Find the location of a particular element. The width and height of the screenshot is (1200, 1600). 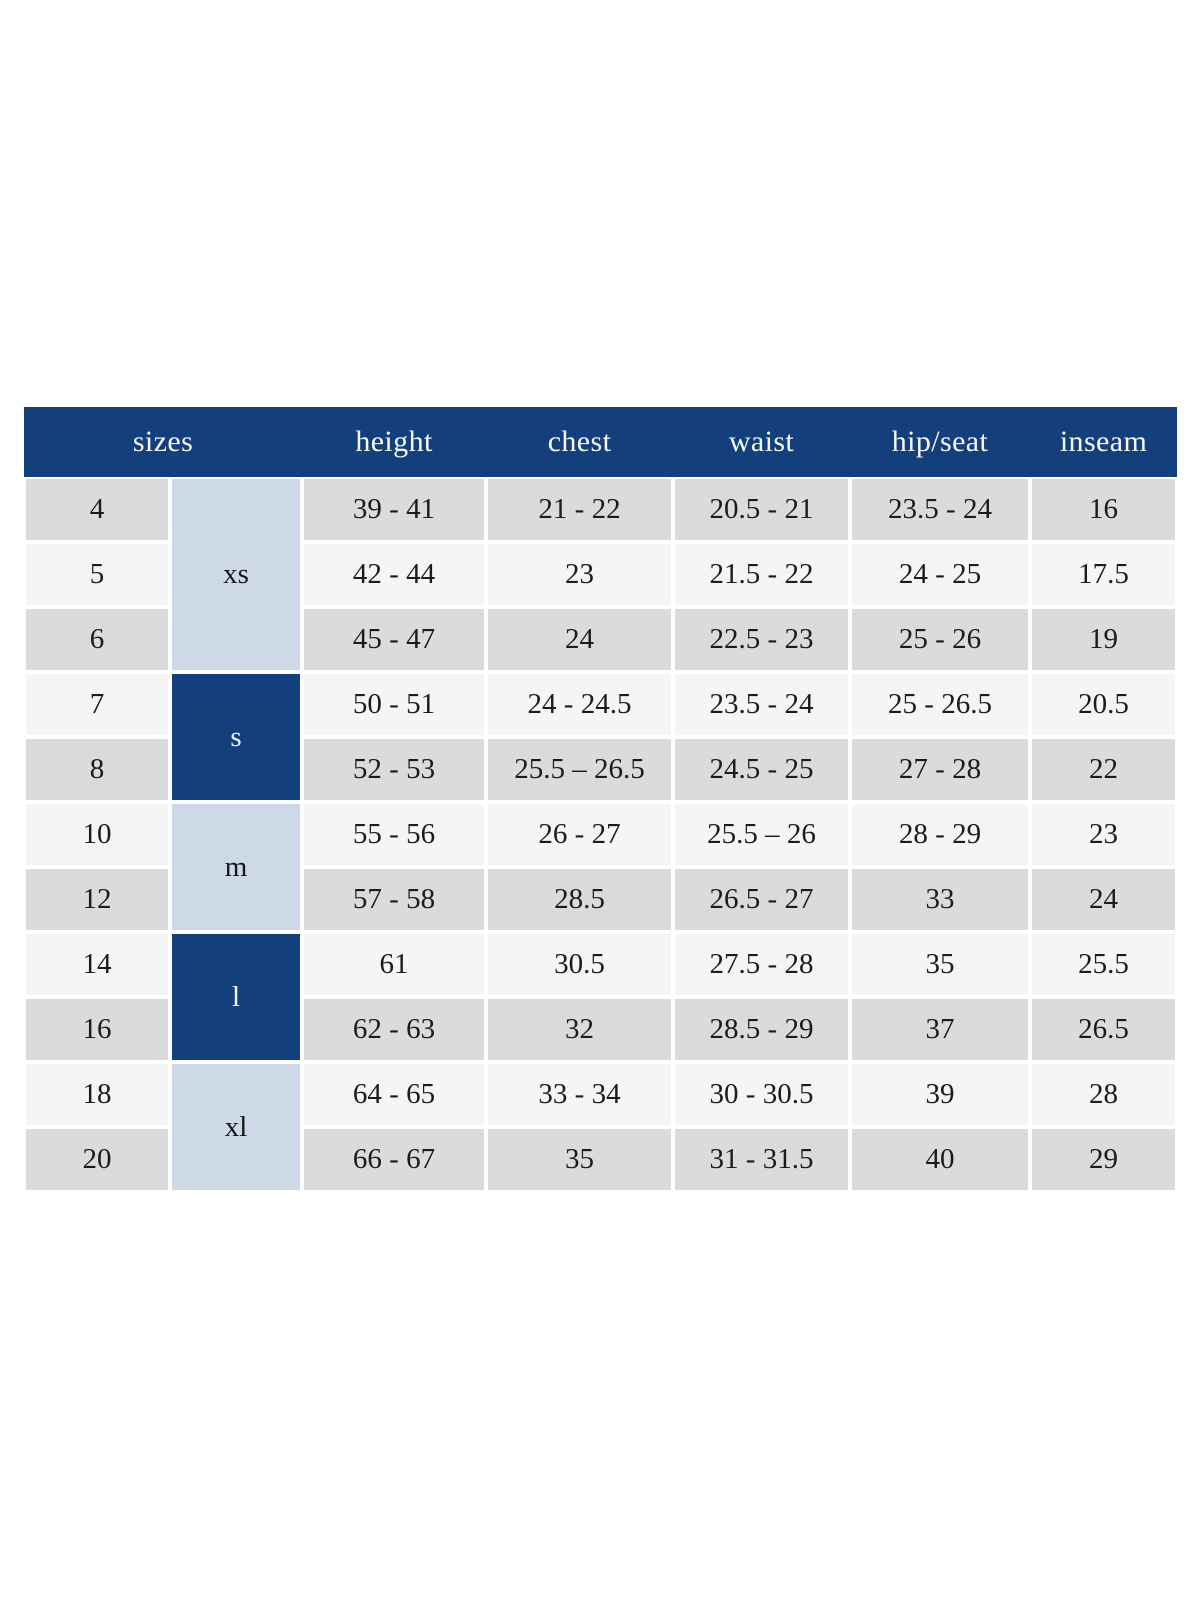

inseam-cell: 22 is located at coordinates (1104, 769).